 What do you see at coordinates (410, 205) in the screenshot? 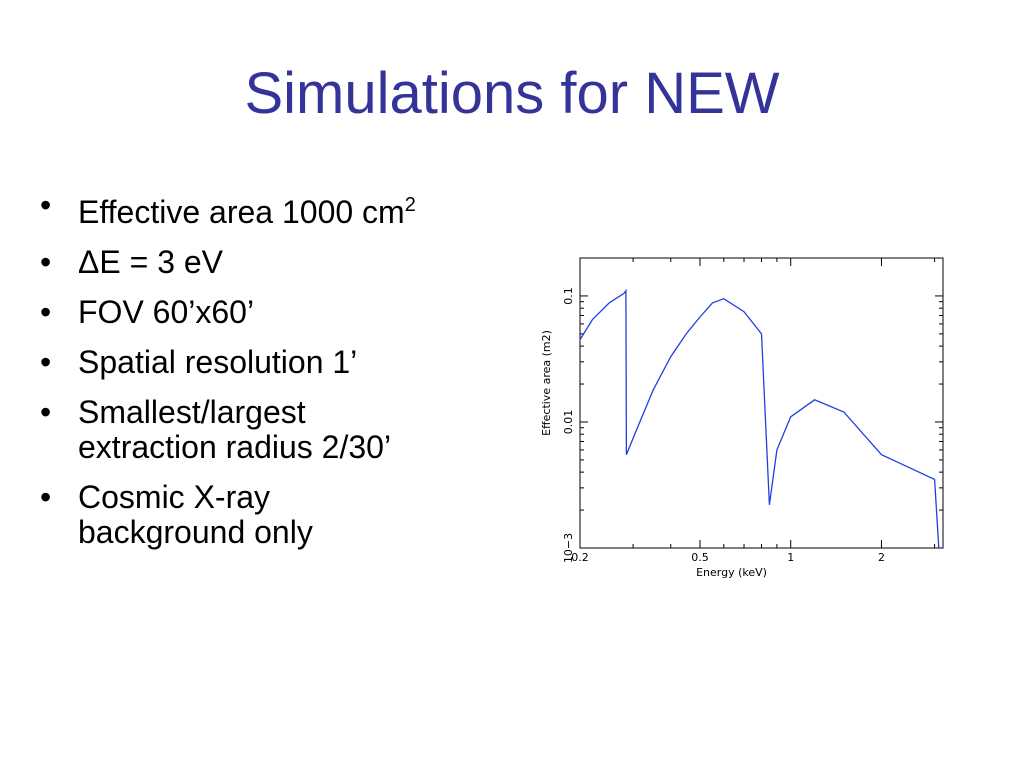
I see `superscript: 2` at bounding box center [410, 205].